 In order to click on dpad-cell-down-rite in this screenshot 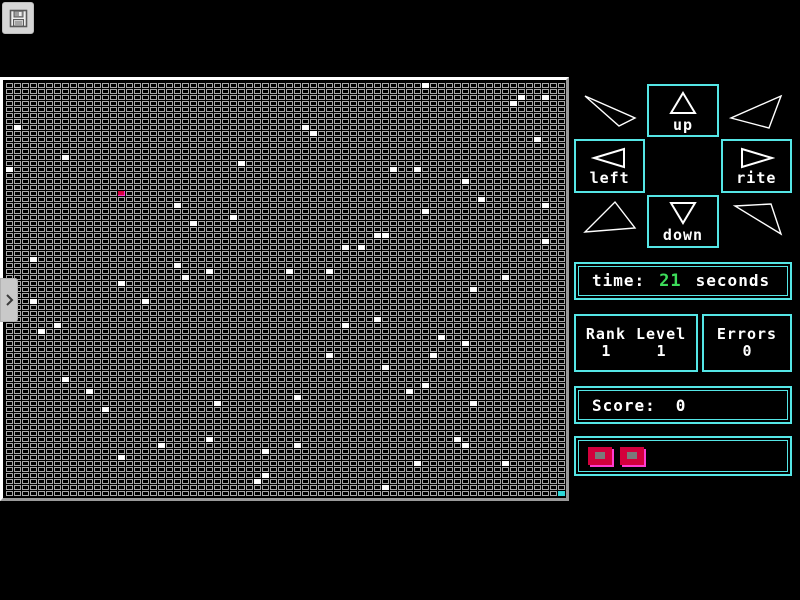, I will do `click(756, 221)`.